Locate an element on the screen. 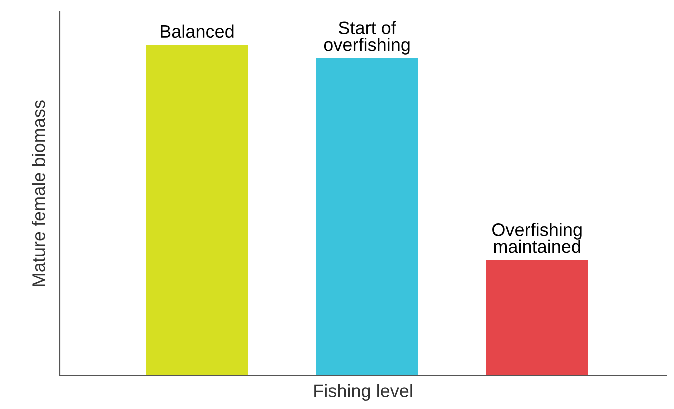  x-tick-label: Start of overfishing is located at coordinates (367, 38).